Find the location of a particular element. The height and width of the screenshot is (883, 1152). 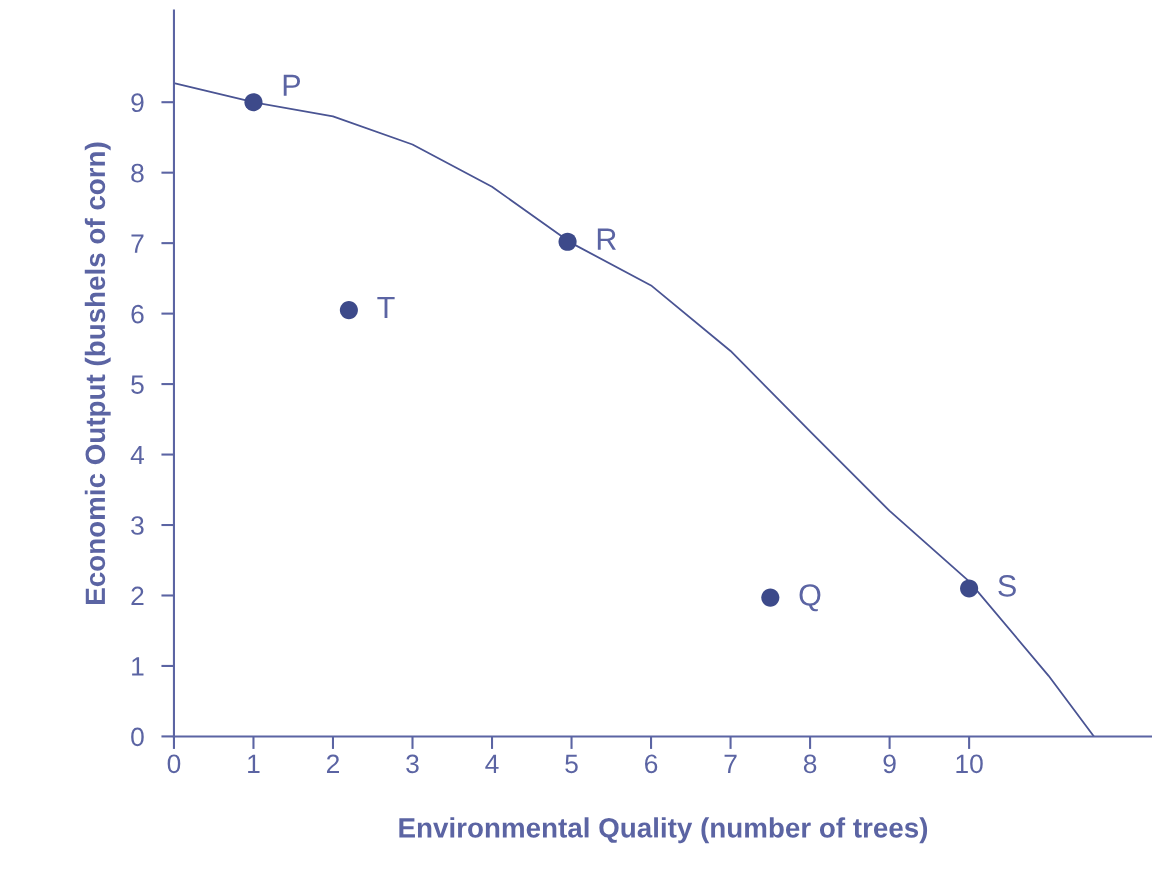

annotation: P is located at coordinates (292, 85).